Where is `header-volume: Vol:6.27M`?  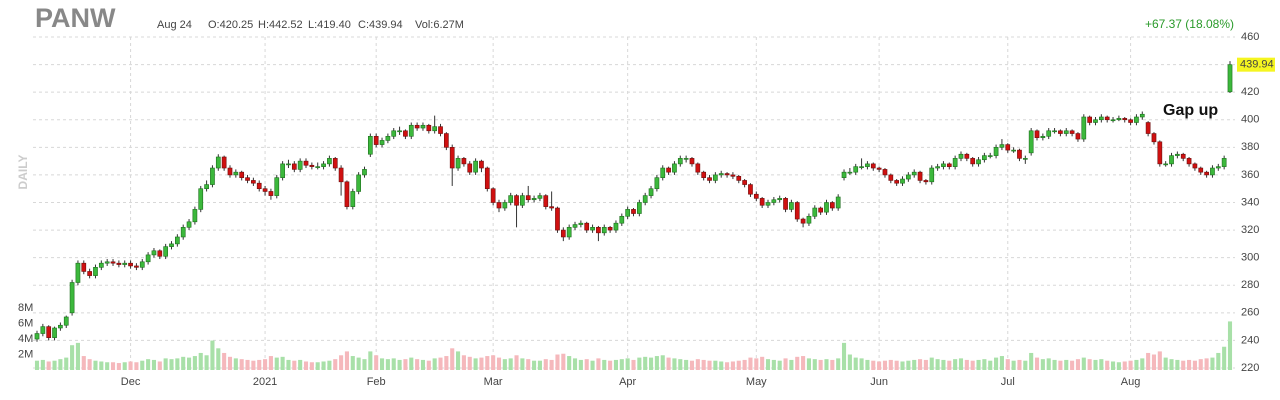 header-volume: Vol:6.27M is located at coordinates (439, 25).